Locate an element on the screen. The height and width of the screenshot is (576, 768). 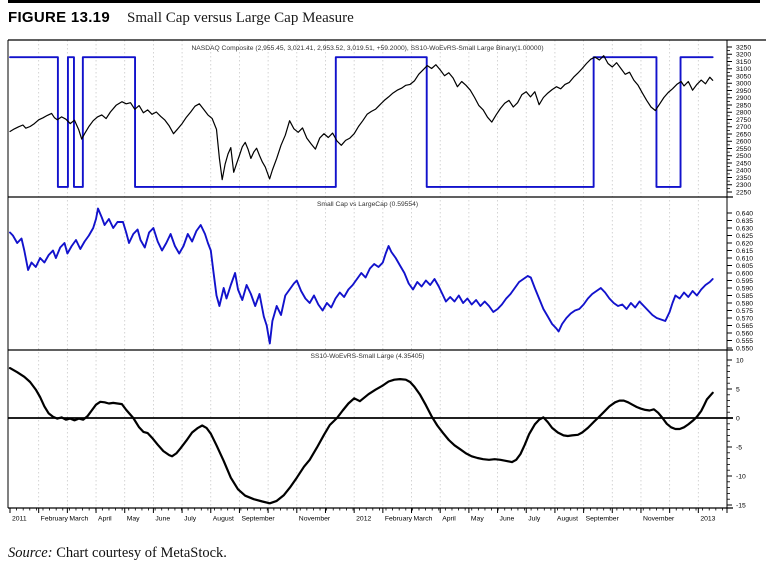
y-axis-panel-3: 10 5 0 -5 -10 -15 is located at coordinates (736, 433).